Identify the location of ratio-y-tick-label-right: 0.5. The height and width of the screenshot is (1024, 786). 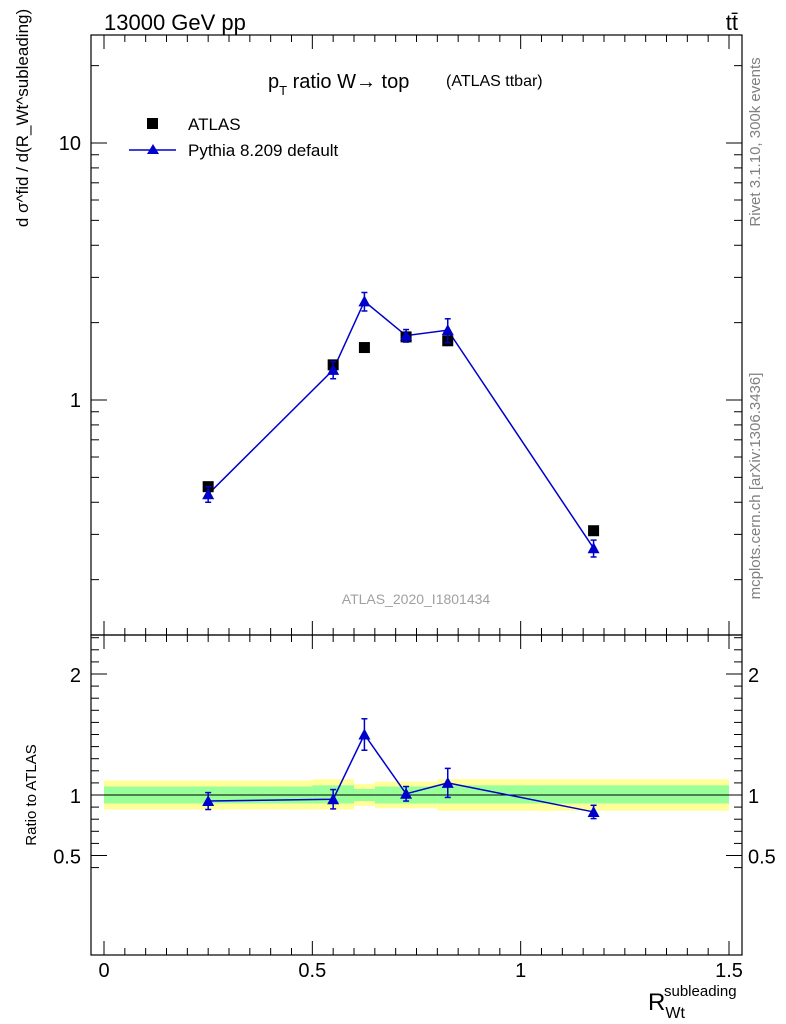
(762, 858).